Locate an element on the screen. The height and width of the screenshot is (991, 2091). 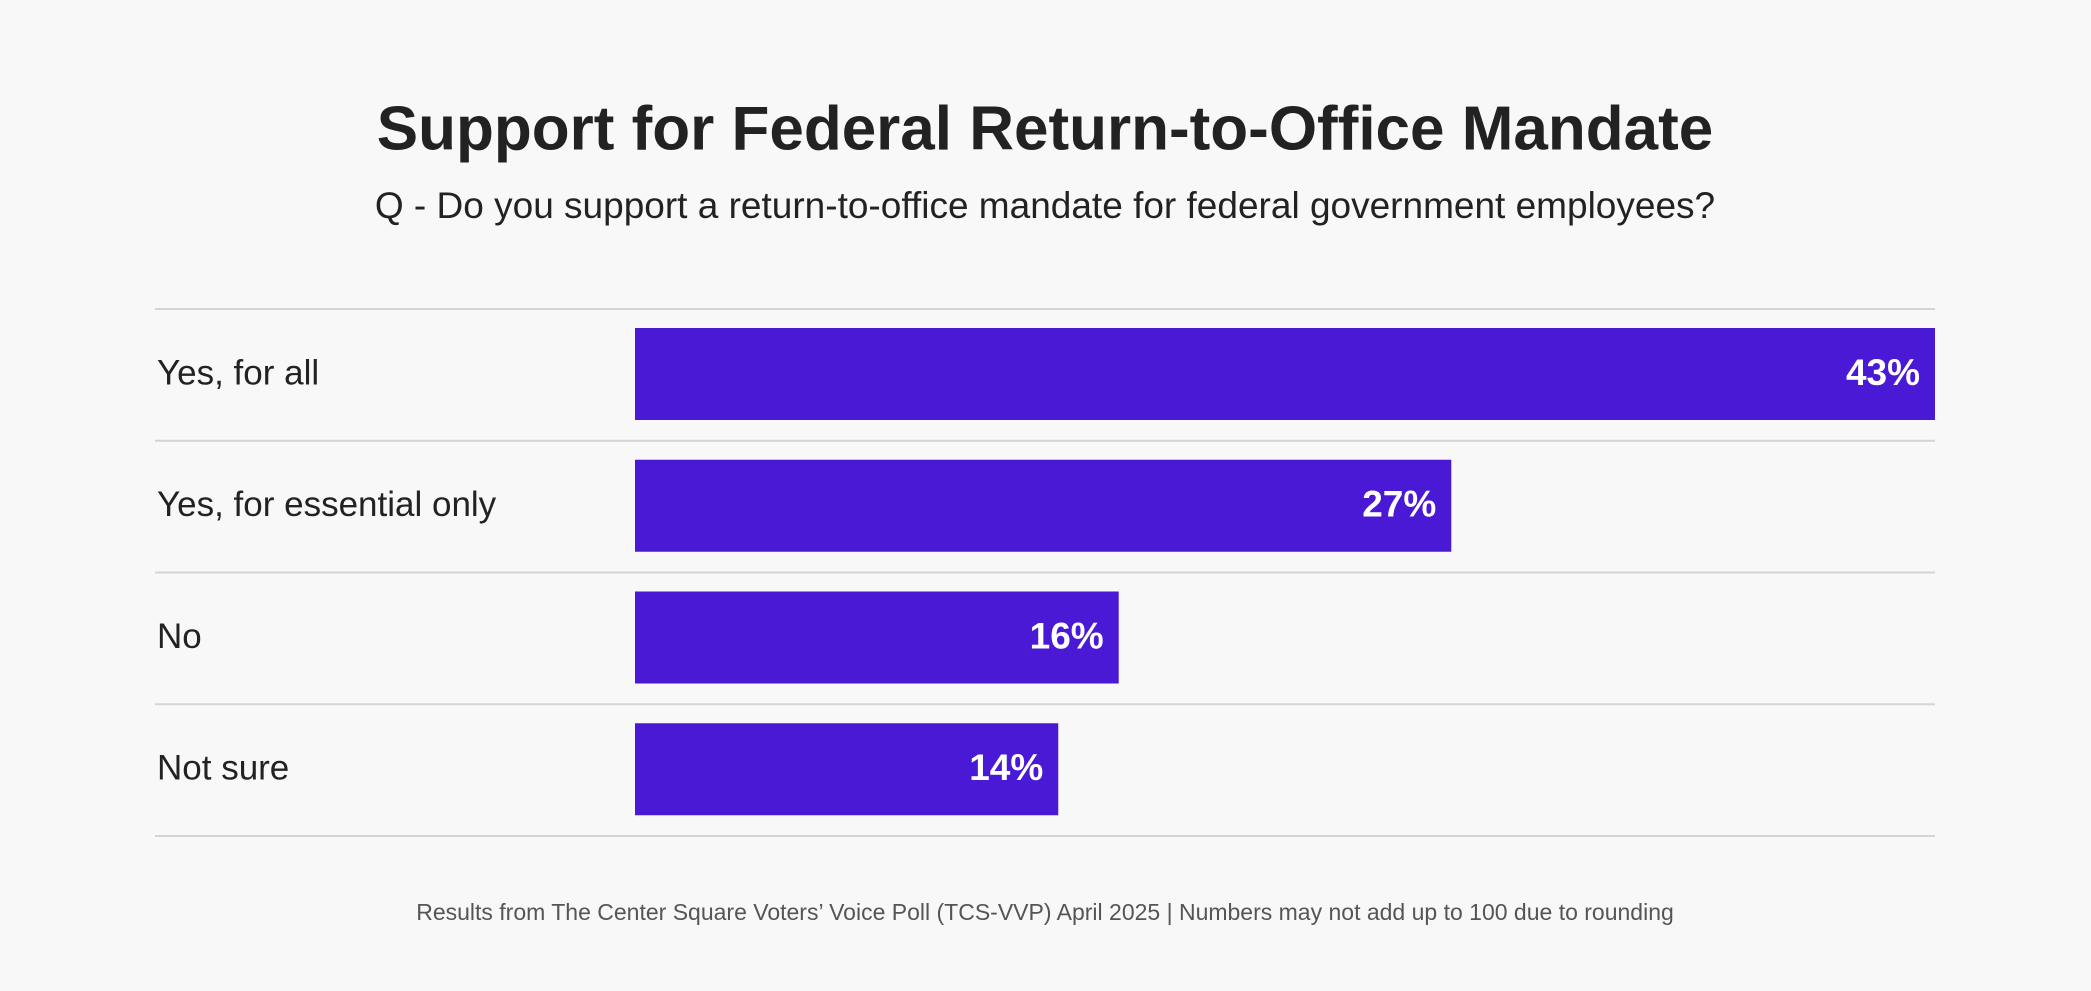
value-label: 43% is located at coordinates (1883, 372).